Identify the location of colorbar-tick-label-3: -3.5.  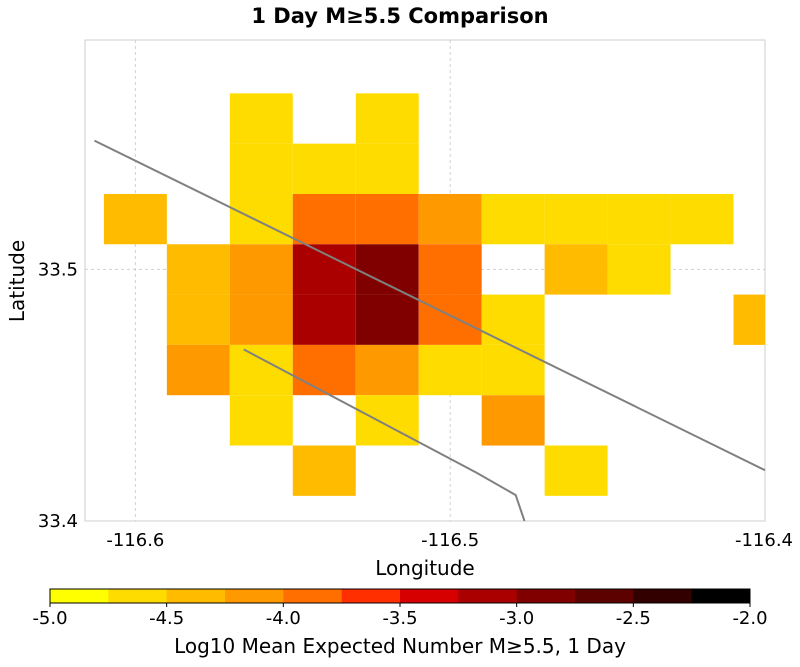
(399, 618).